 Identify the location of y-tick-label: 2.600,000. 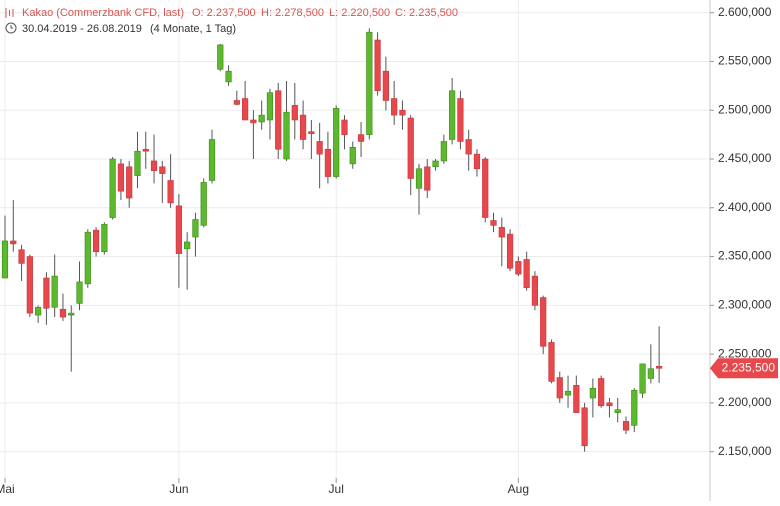
(745, 12).